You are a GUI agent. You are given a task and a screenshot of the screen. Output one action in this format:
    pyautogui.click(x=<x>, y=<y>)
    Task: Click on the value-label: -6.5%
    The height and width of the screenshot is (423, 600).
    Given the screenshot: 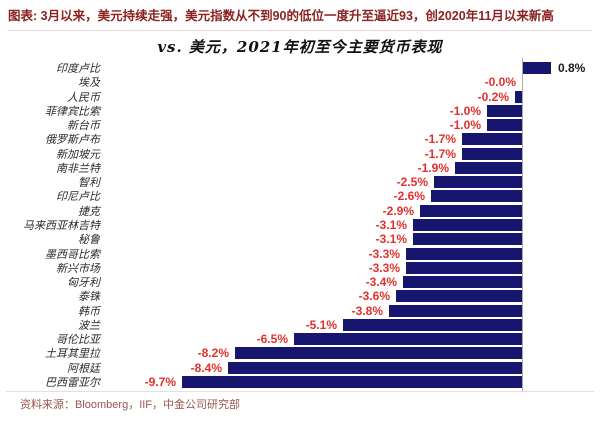 What is the action you would take?
    pyautogui.click(x=272, y=339)
    